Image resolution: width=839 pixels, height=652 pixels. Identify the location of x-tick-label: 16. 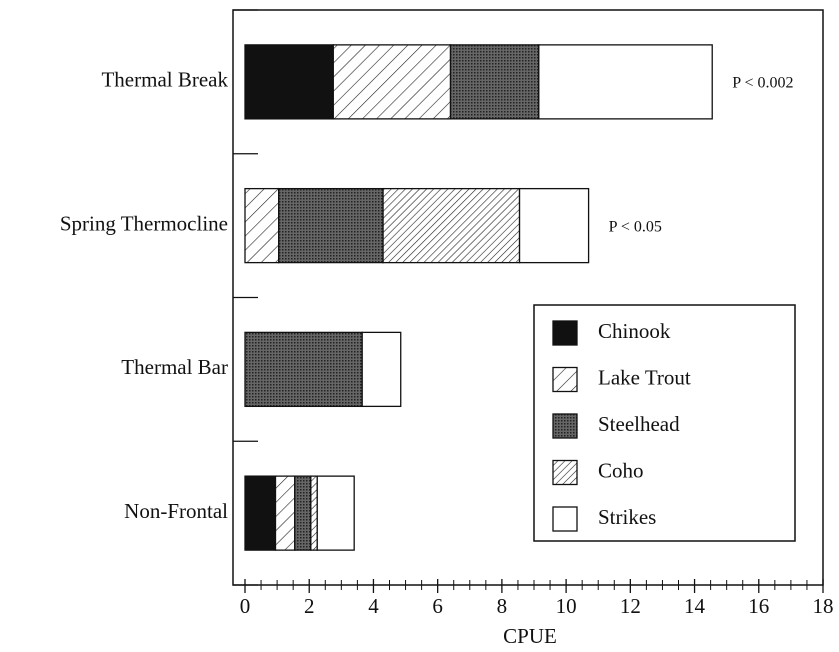
(758, 606).